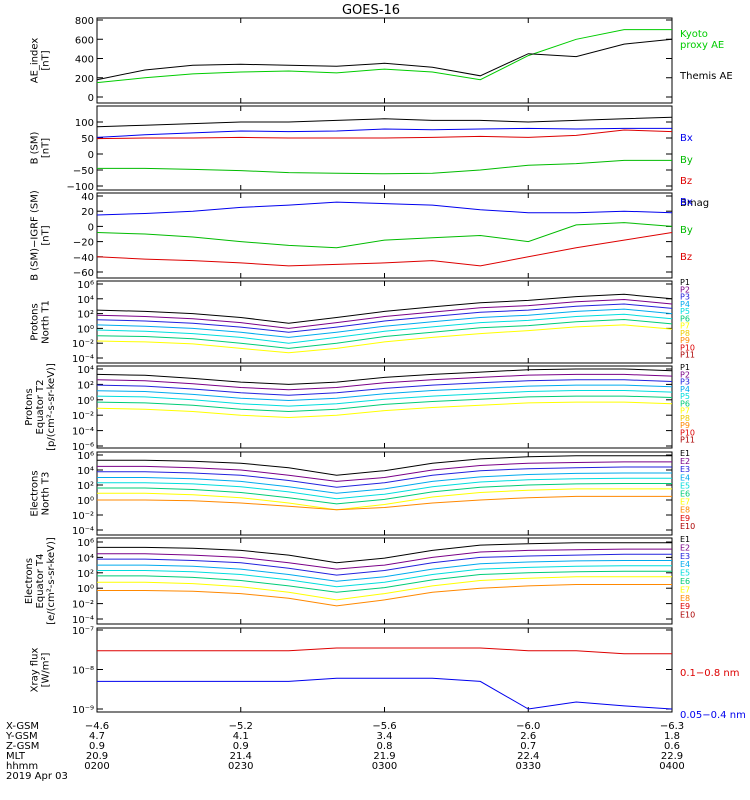 The width and height of the screenshot is (750, 800). What do you see at coordinates (84, 79) in the screenshot?
I see `y-tick-label: 200` at bounding box center [84, 79].